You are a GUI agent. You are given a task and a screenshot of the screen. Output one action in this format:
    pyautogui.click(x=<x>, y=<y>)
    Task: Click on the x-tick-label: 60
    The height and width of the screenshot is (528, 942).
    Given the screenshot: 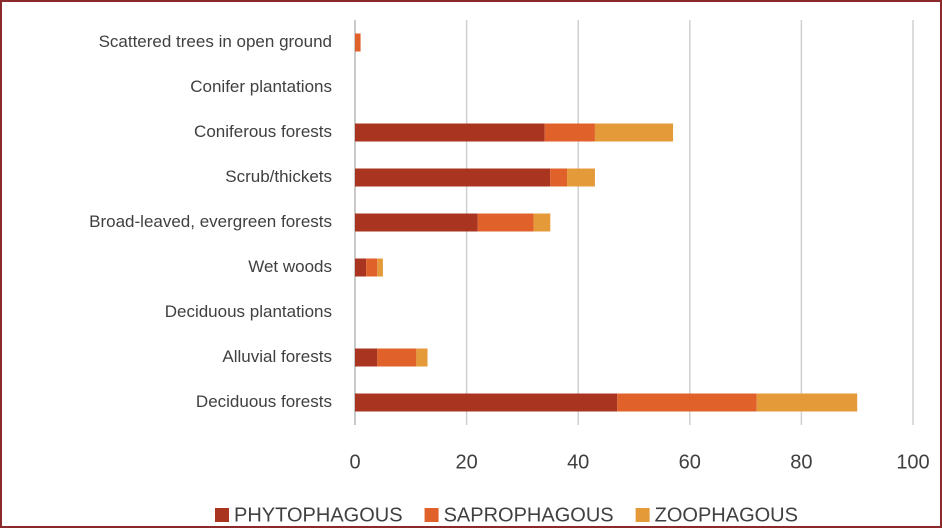 What is the action you would take?
    pyautogui.click(x=690, y=462)
    